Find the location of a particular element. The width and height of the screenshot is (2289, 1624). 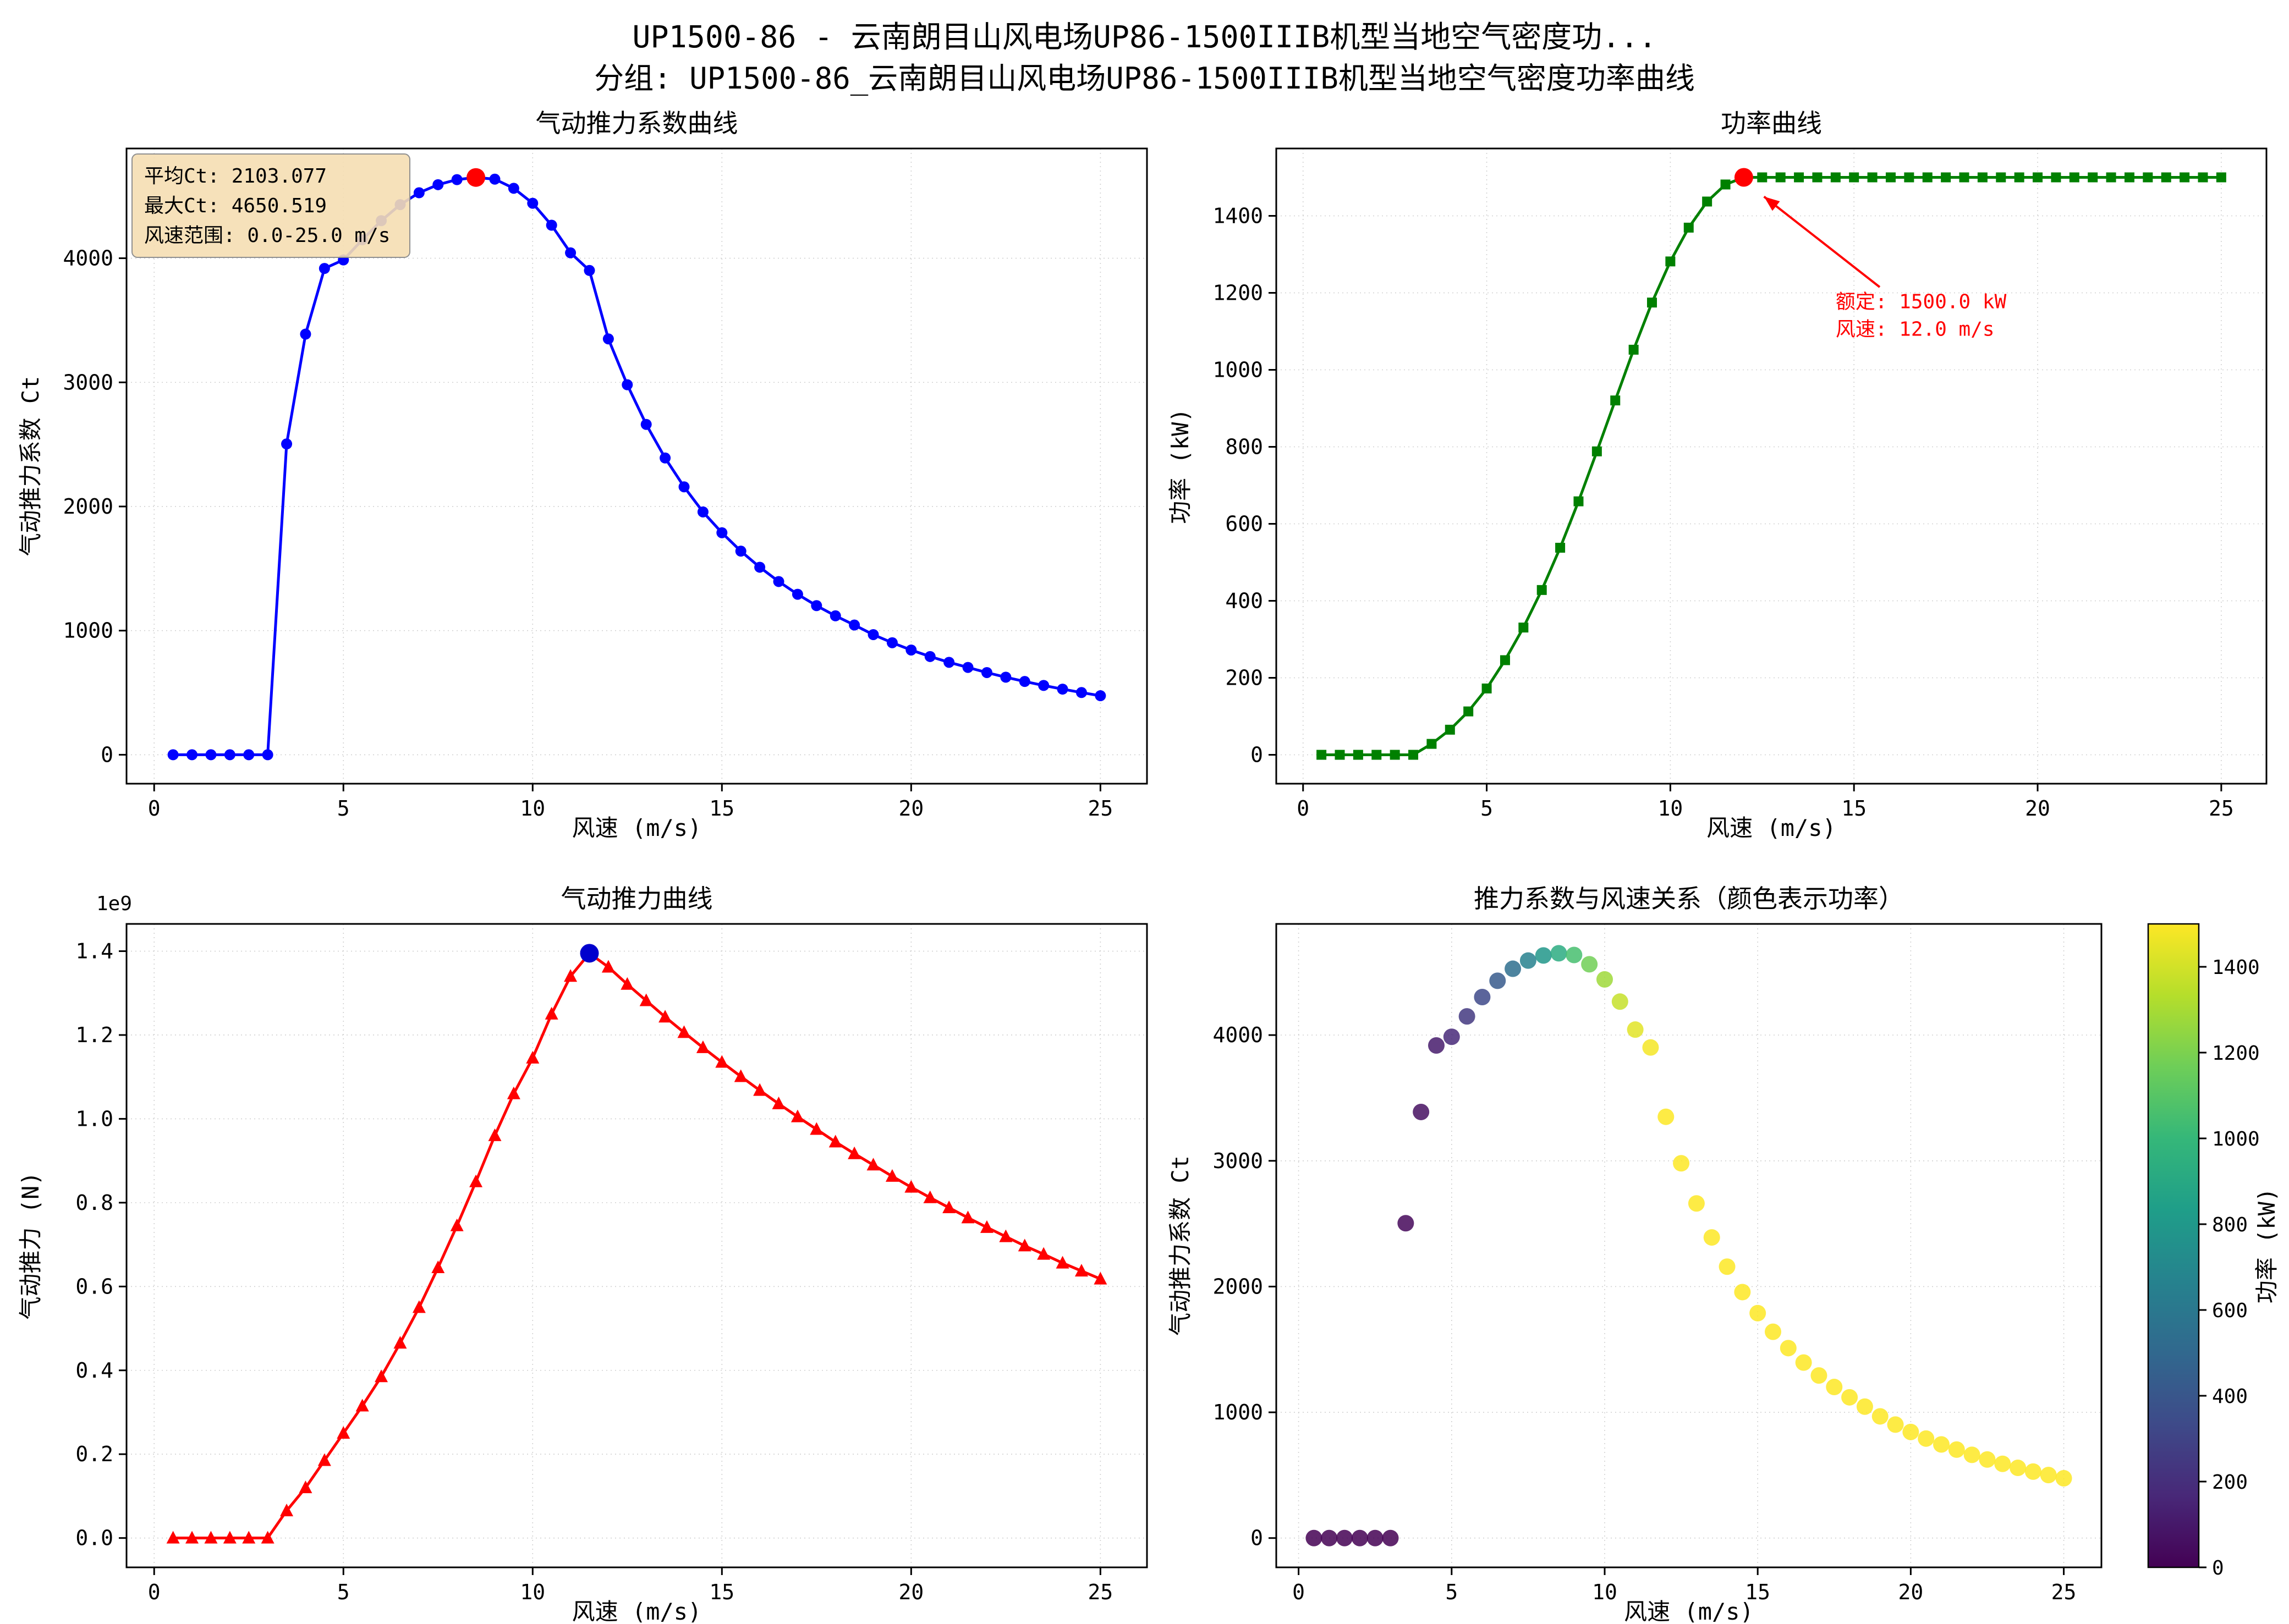

thrust-curve-axis-offset-text: 1e9 is located at coordinates (114, 904).